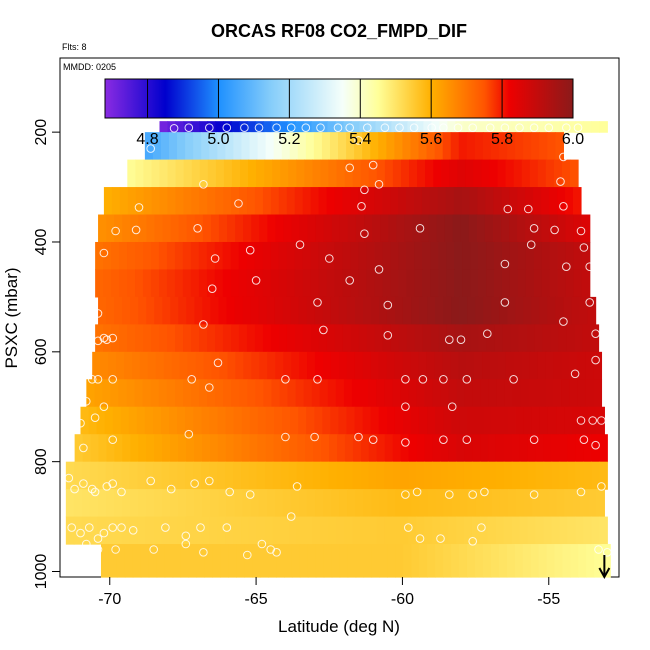 The width and height of the screenshot is (650, 650). Describe the element at coordinates (344, 113) in the screenshot. I see `colorbar: 4.8 5.0 5.2 5.4 5.6 5.8 6.0` at that location.